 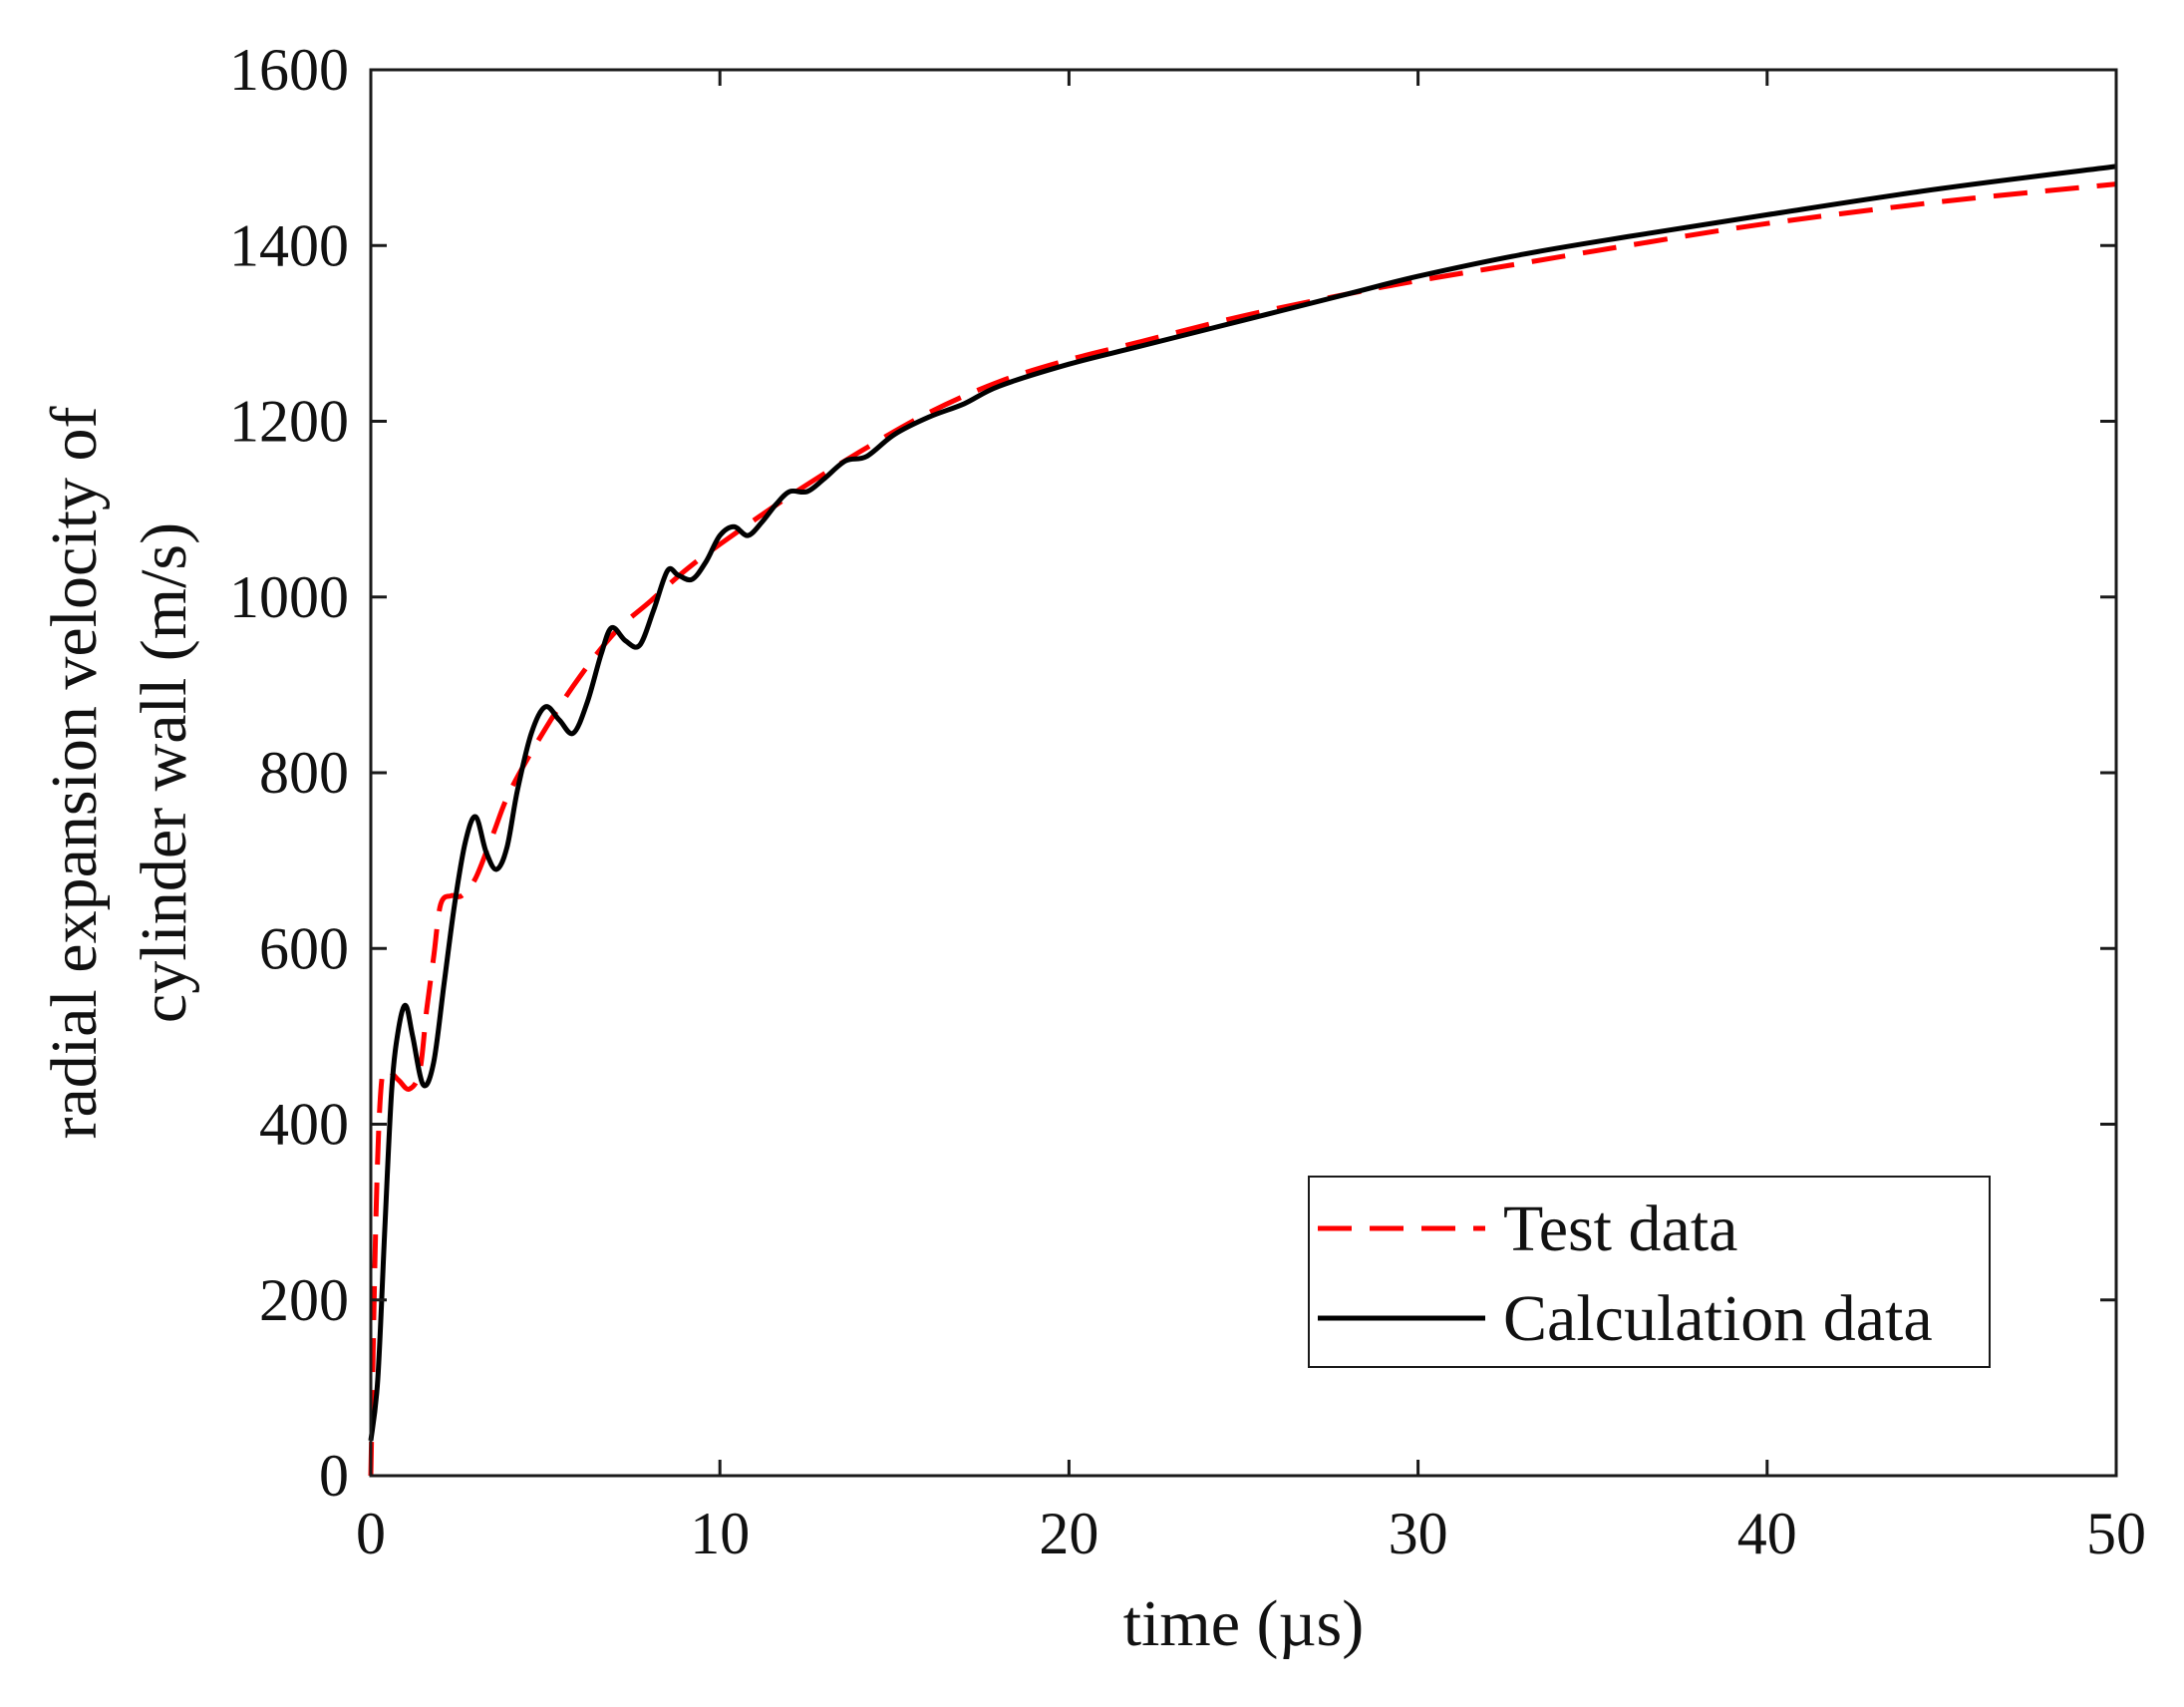 What do you see at coordinates (289, 70) in the screenshot?
I see `y-tick-label-1600: 1600` at bounding box center [289, 70].